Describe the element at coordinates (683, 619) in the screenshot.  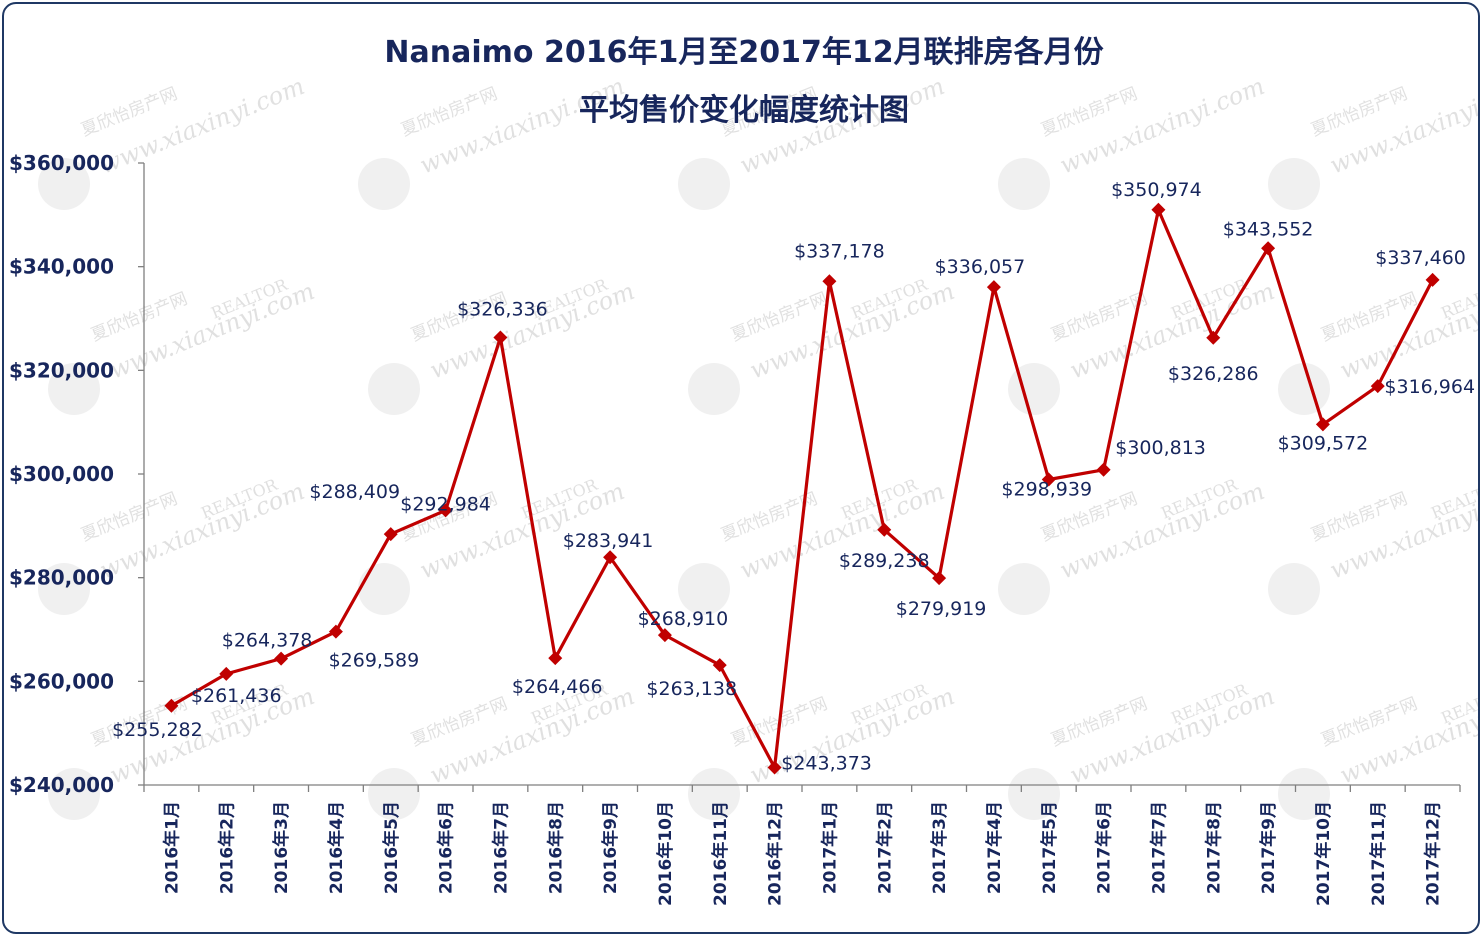
I see `data-label: $268,910` at that location.